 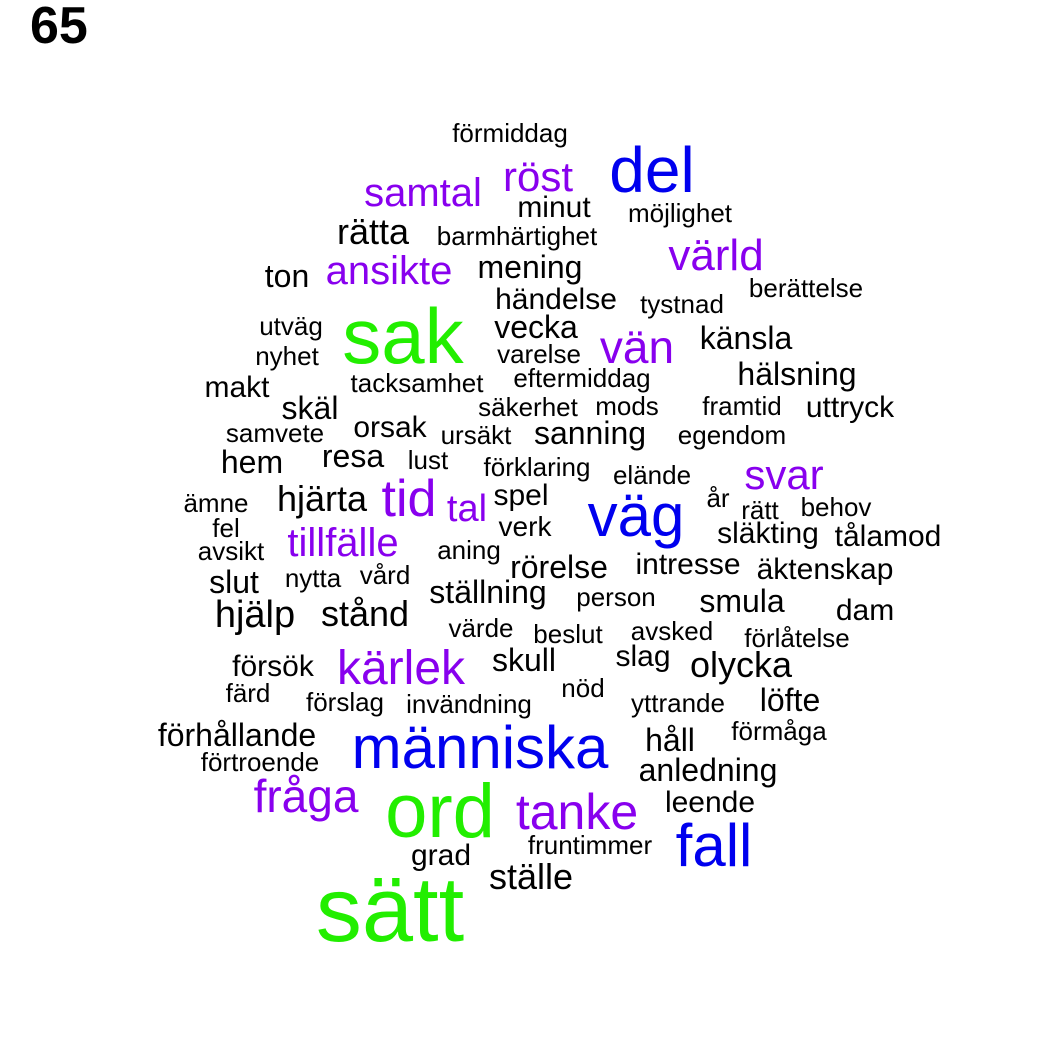 What do you see at coordinates (510, 133) in the screenshot?
I see `cloud-word-förmiddag: förmiddag` at bounding box center [510, 133].